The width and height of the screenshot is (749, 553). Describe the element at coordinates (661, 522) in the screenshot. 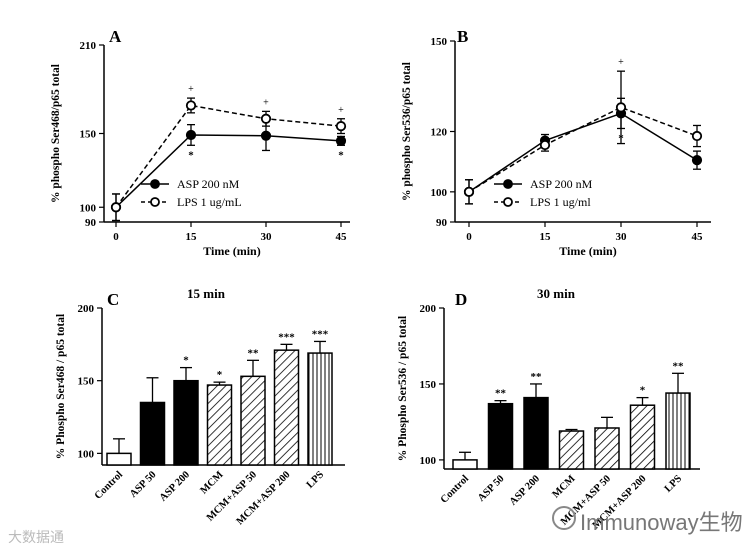

I see `watermark-right: Immunoway生物` at that location.